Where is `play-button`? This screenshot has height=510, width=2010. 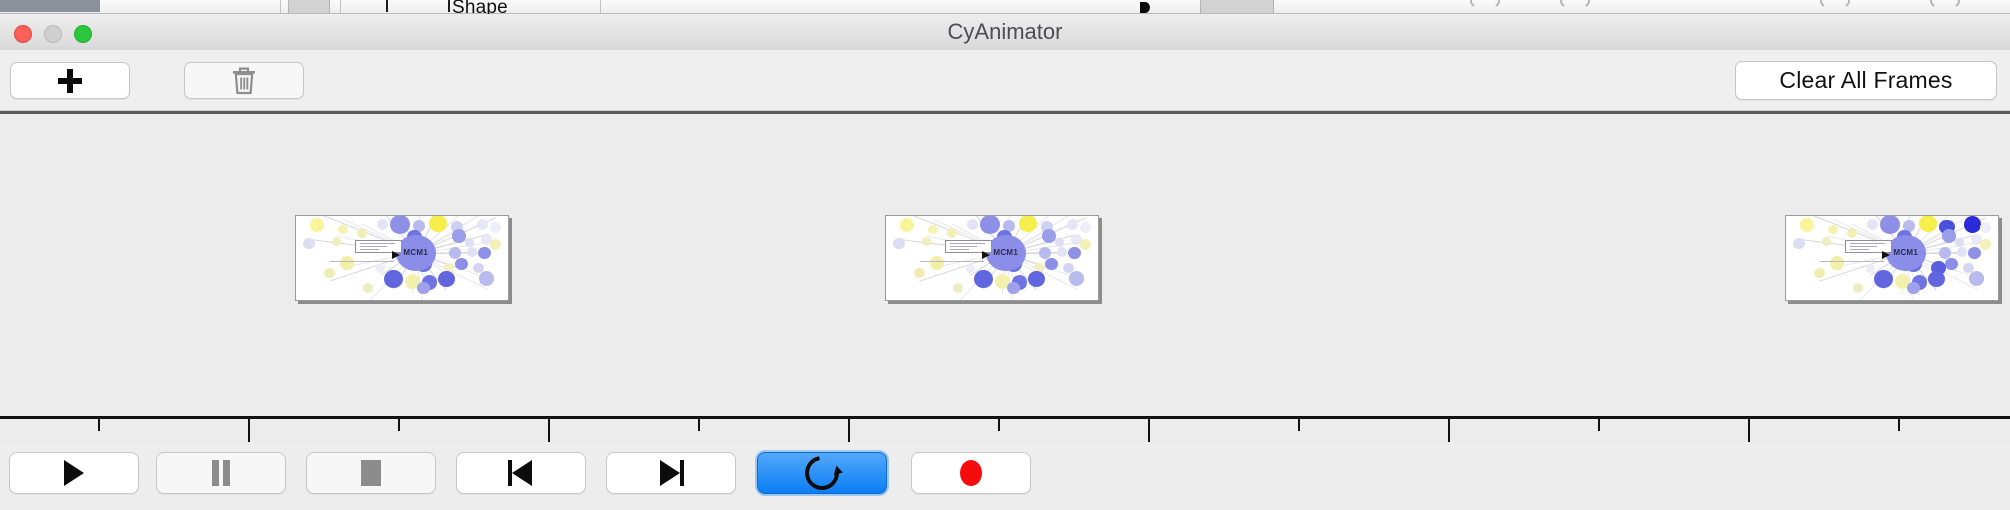
play-button is located at coordinates (74, 473).